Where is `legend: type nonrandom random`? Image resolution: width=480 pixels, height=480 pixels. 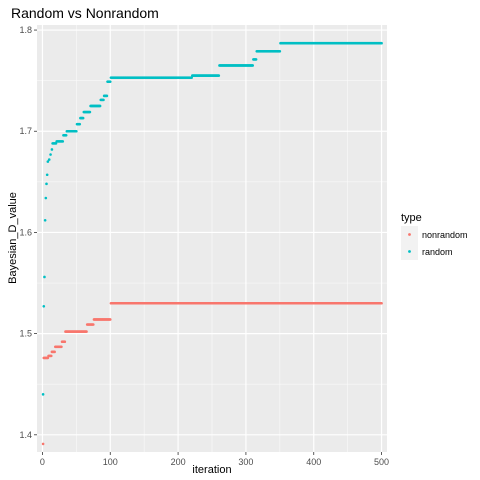 legend: type nonrandom random is located at coordinates (434, 236).